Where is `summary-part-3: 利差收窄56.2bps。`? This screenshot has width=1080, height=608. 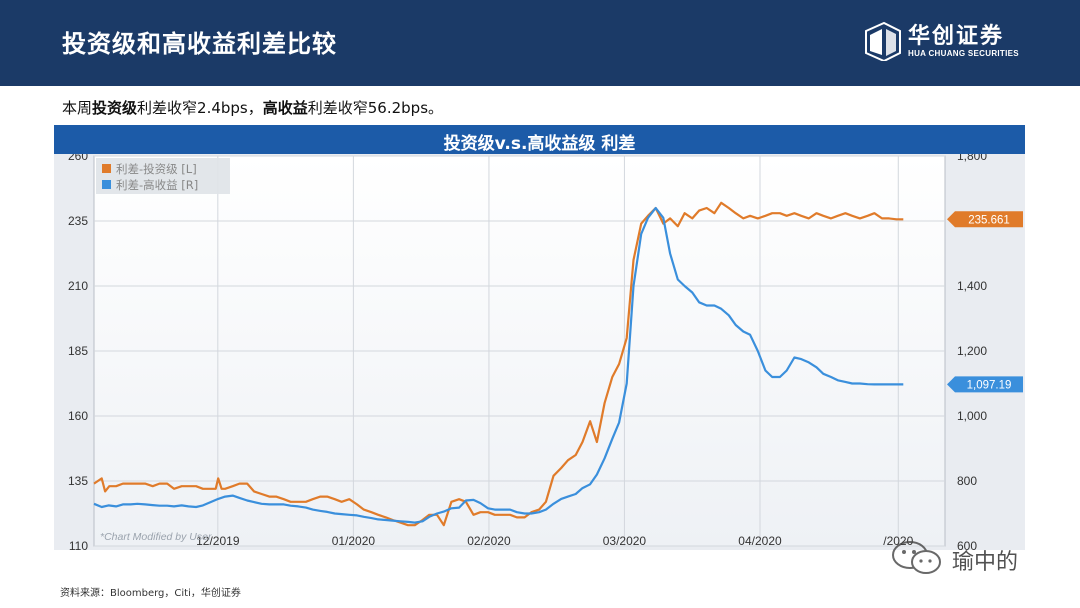
summary-part-3: 利差收窄56.2bps。 is located at coordinates (375, 108).